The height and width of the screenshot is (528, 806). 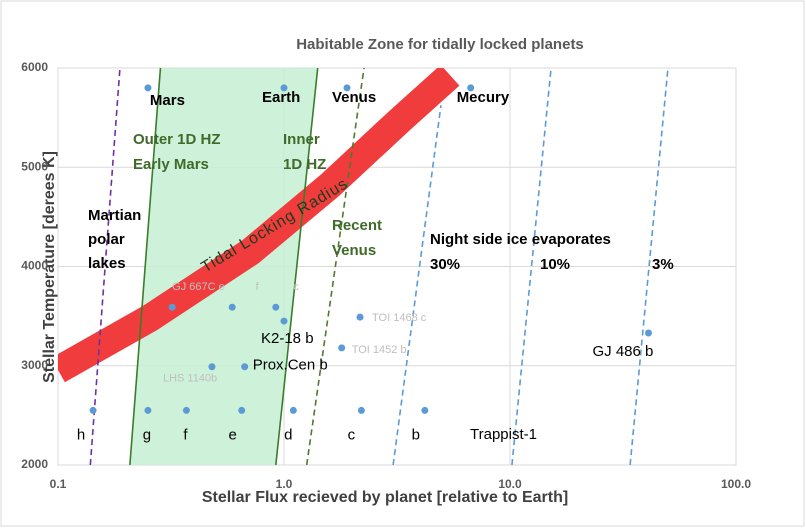 What do you see at coordinates (281, 97) in the screenshot?
I see `point-label: Earth` at bounding box center [281, 97].